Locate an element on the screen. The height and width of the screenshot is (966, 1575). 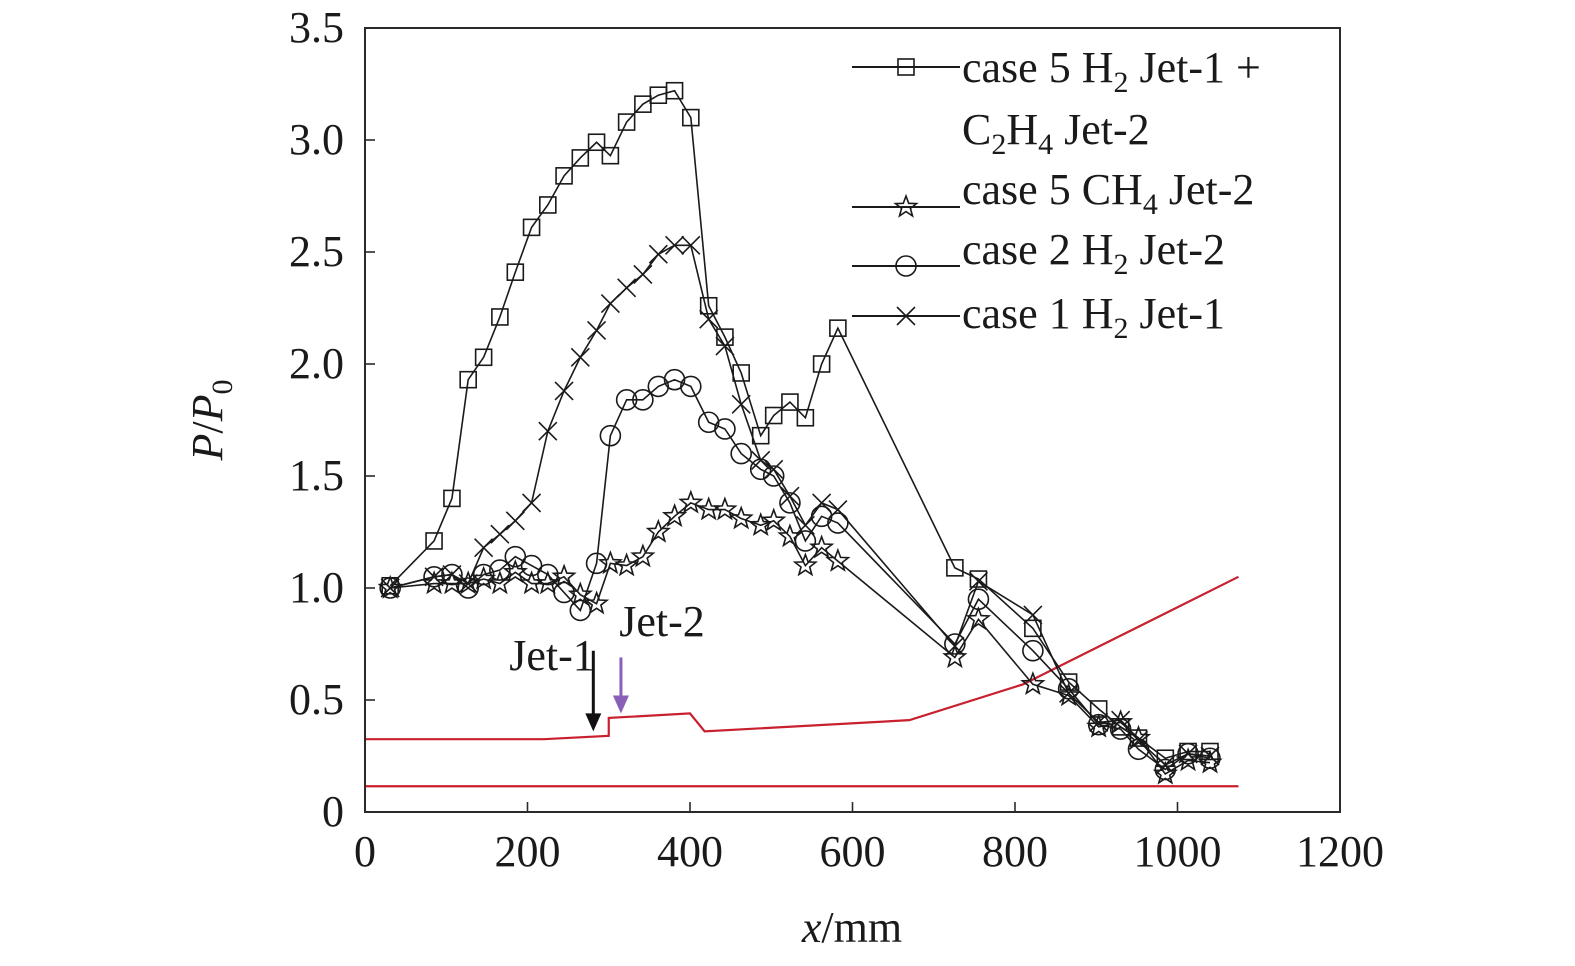
legend-marker-square-icon is located at coordinates (906, 67).